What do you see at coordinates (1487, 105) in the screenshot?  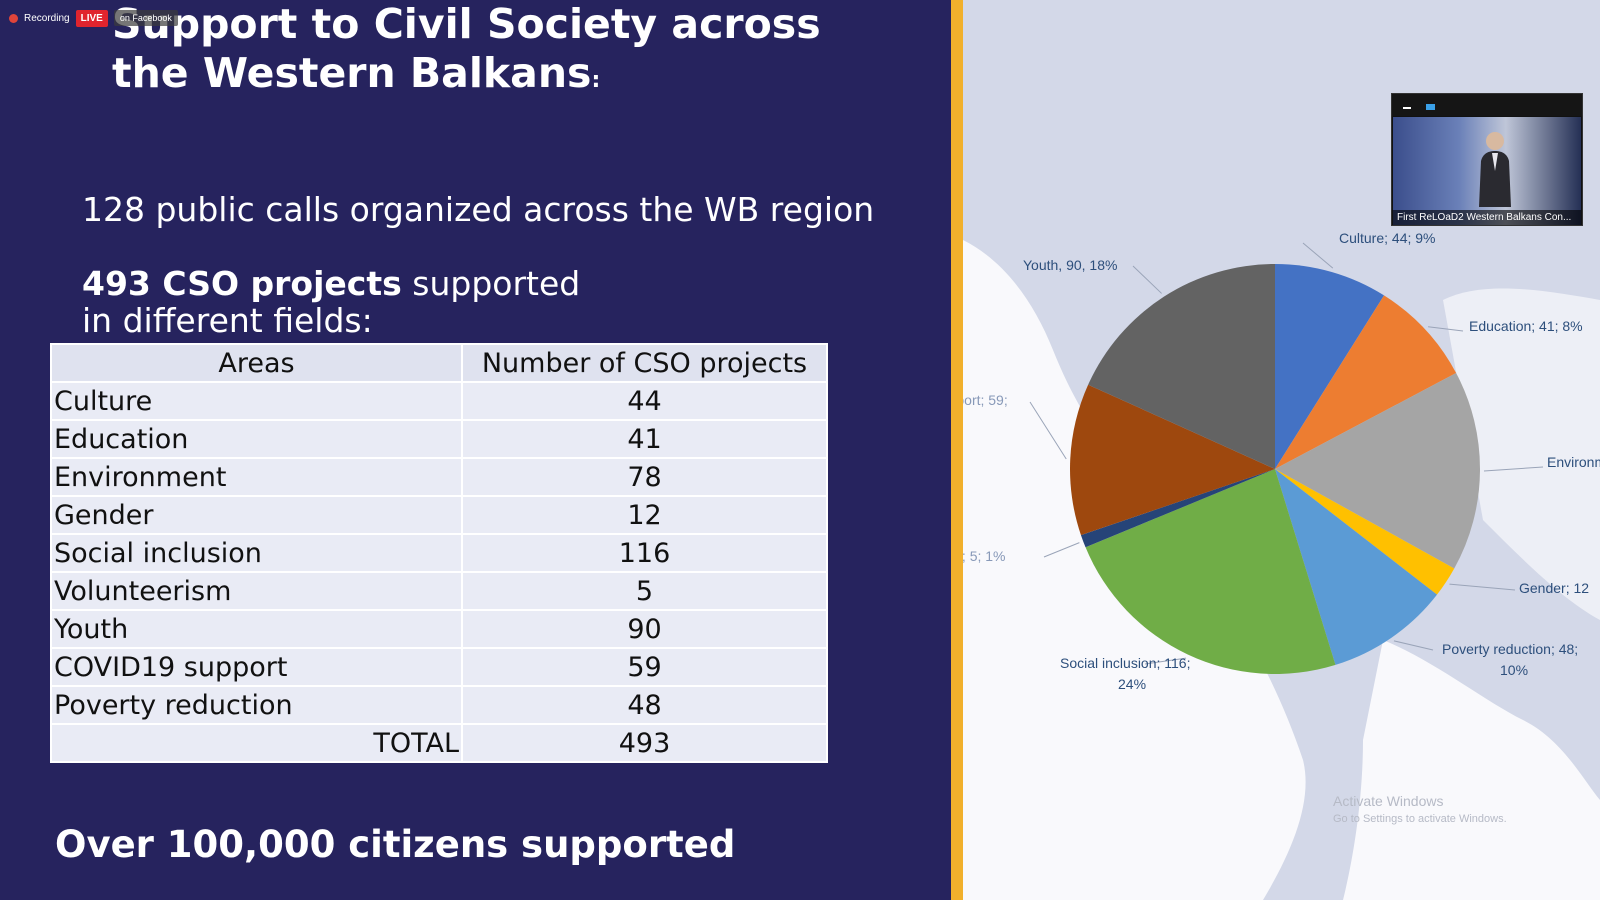 I see `video-toolbar` at bounding box center [1487, 105].